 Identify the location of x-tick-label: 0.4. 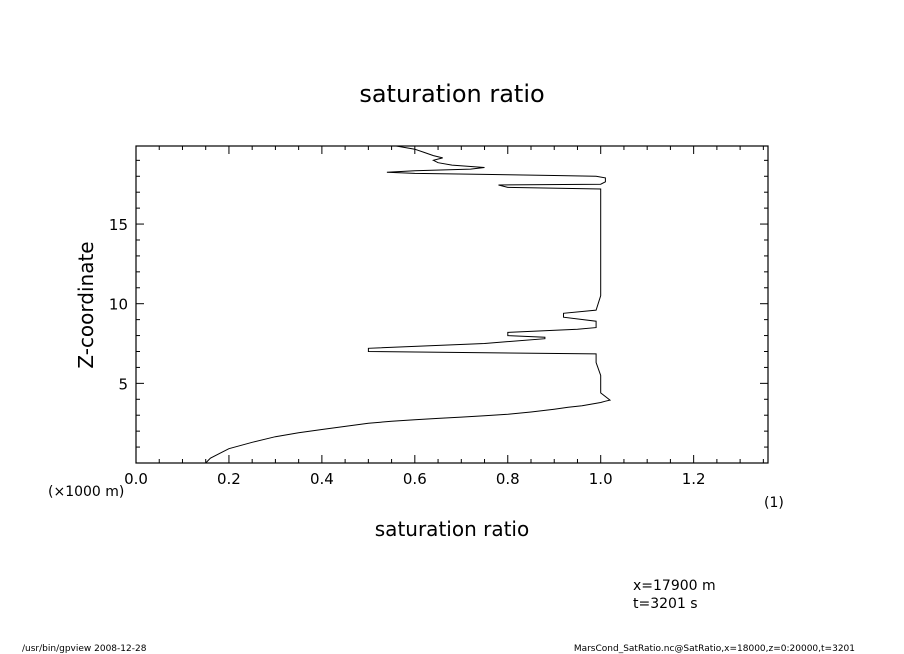
(322, 479).